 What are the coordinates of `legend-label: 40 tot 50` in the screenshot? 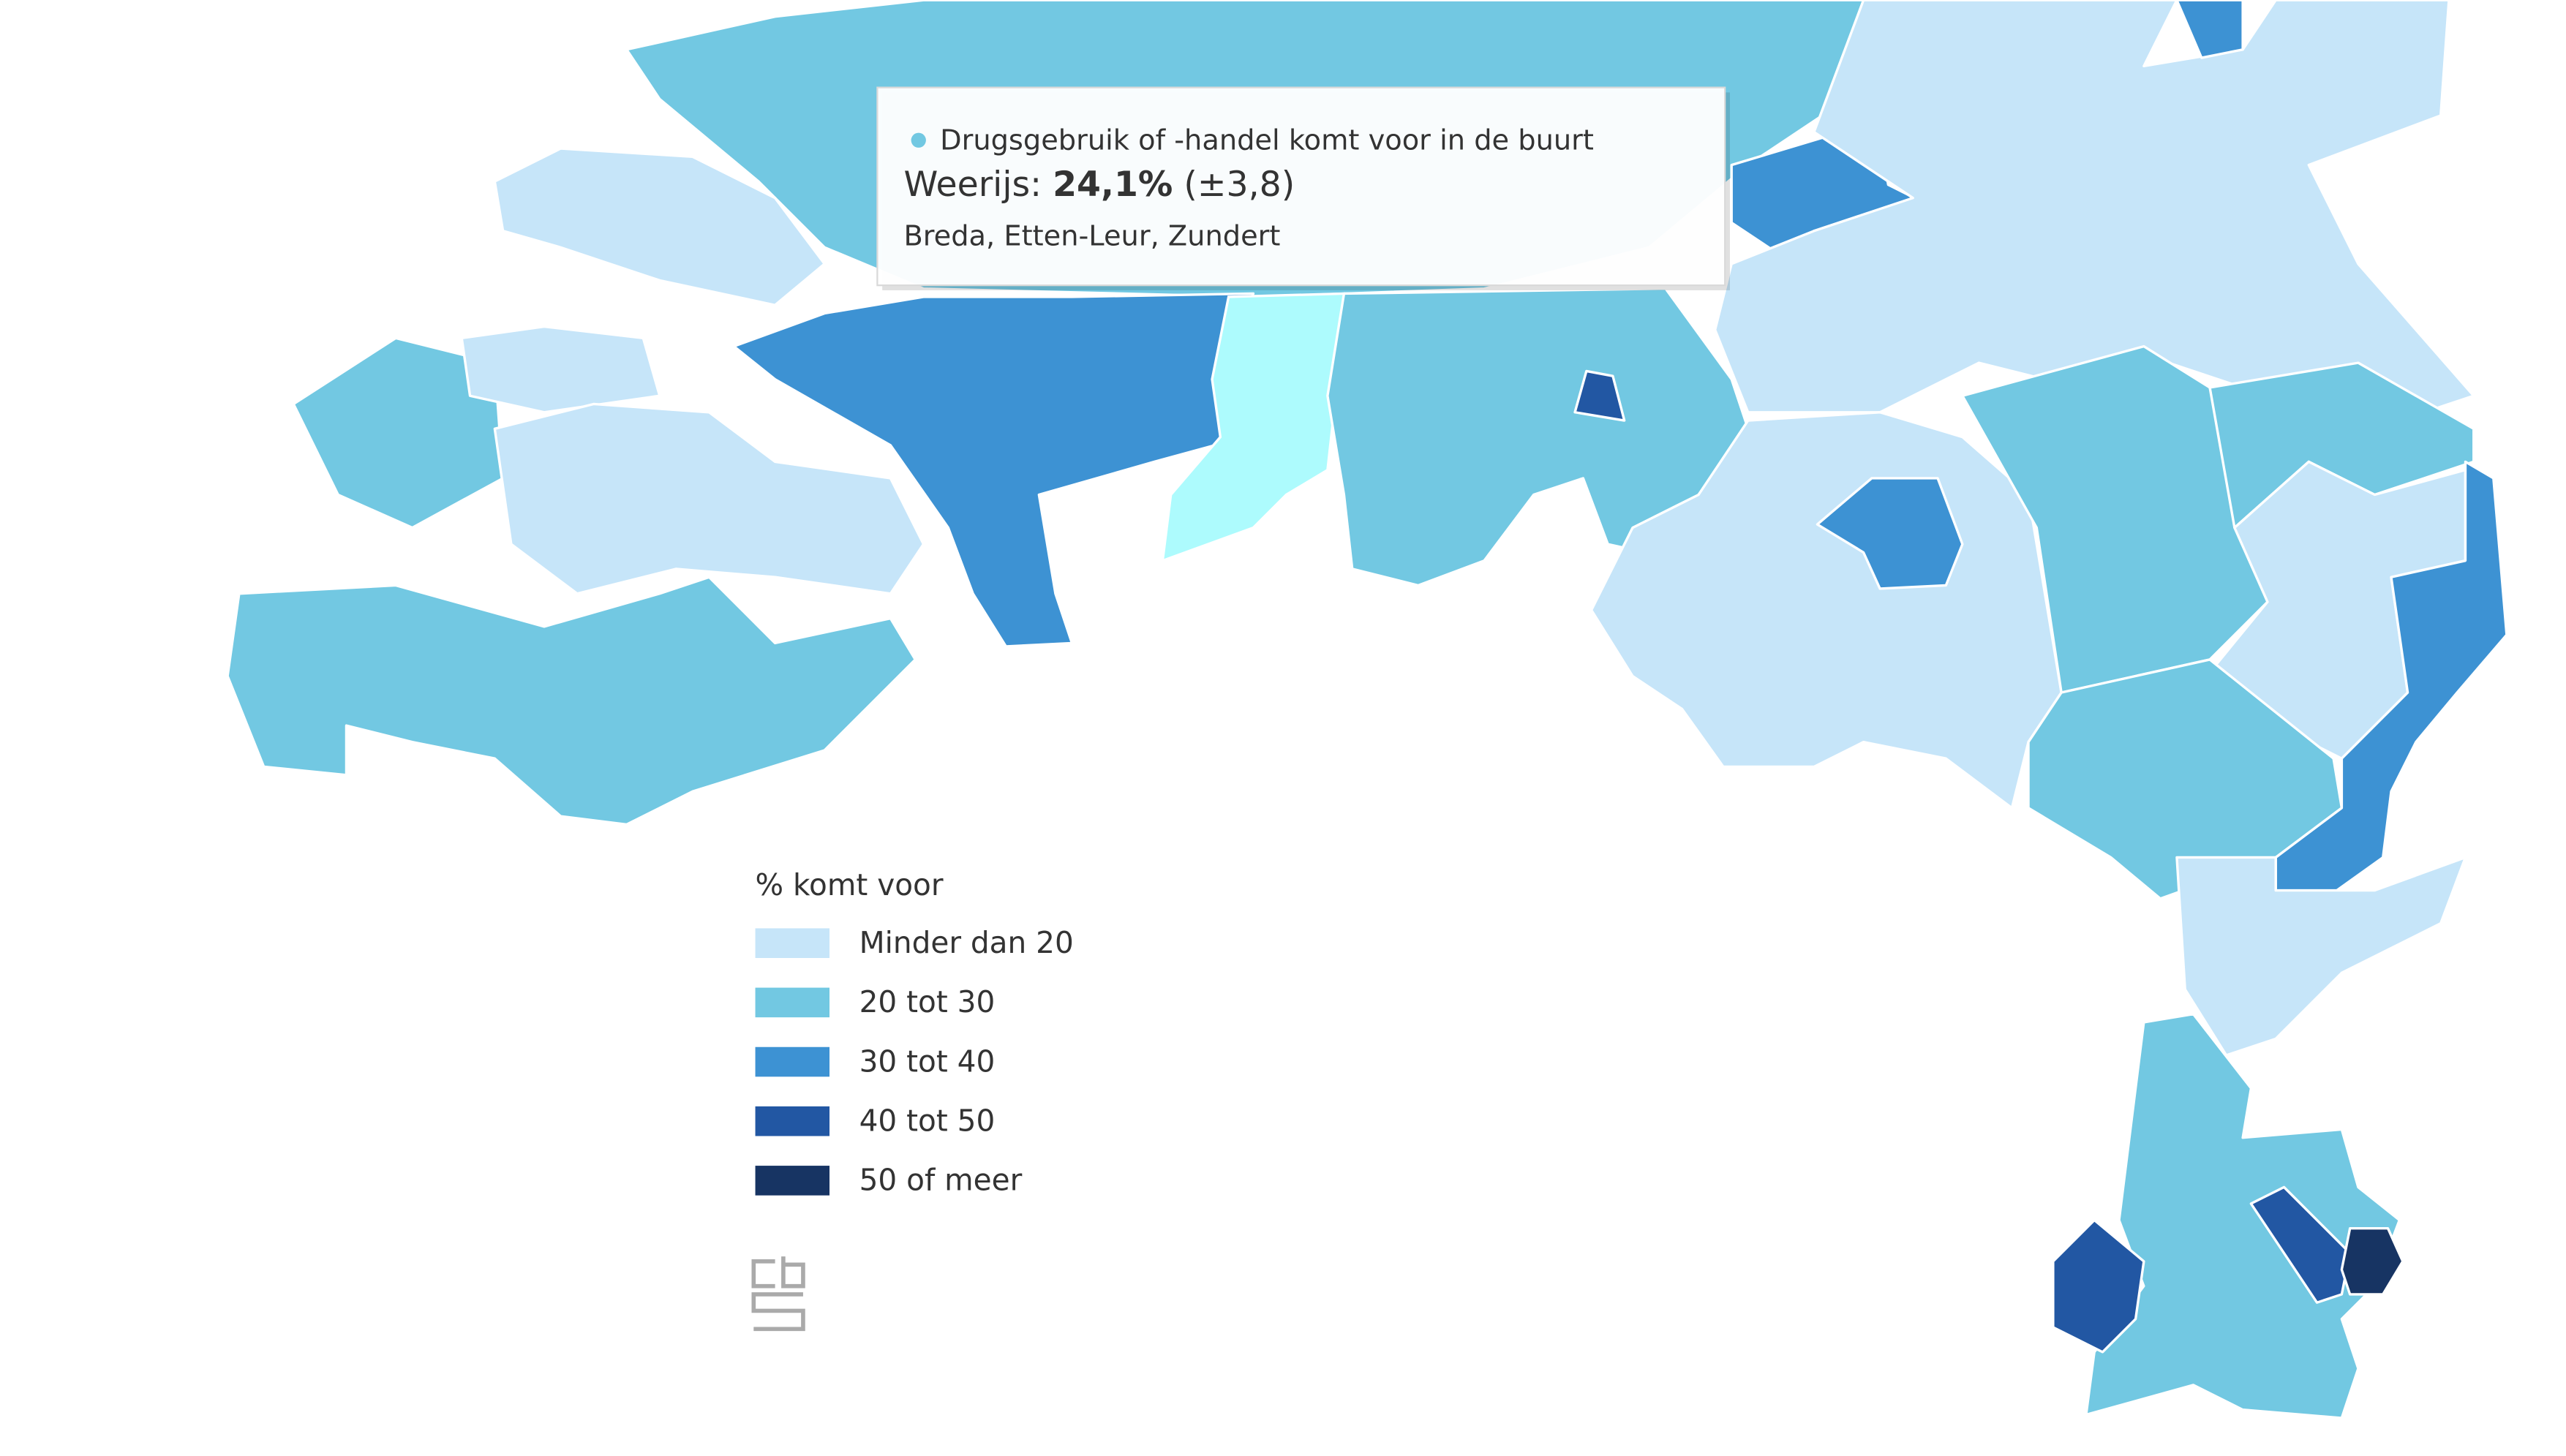 It's located at (927, 1120).